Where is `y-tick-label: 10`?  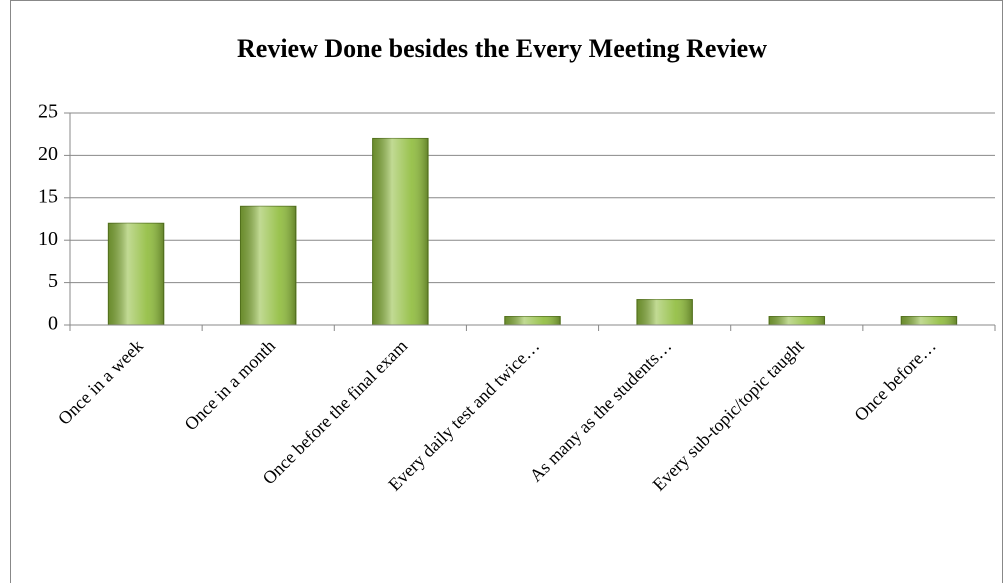
y-tick-label: 10 is located at coordinates (48, 239).